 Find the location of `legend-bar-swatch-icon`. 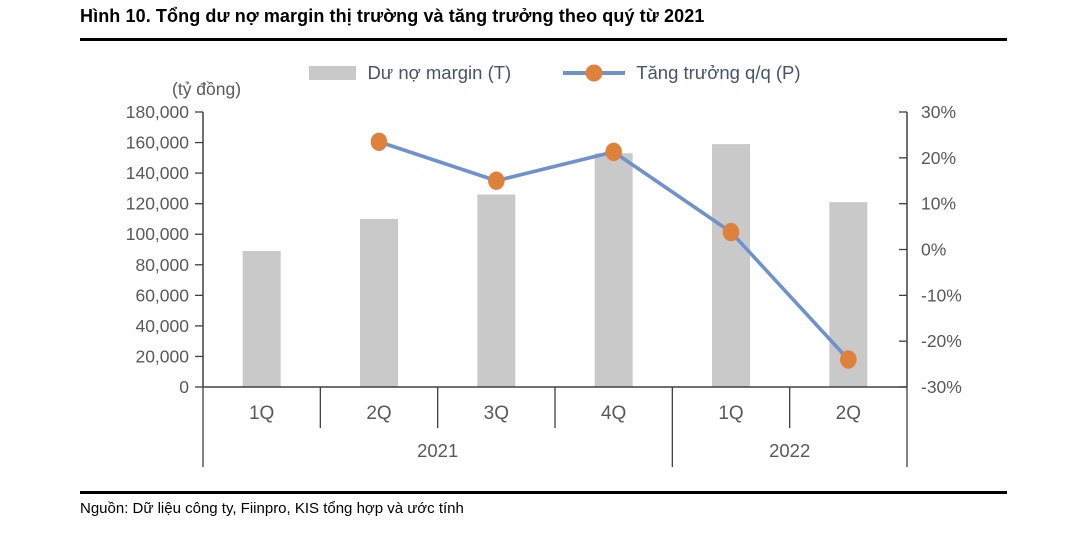

legend-bar-swatch-icon is located at coordinates (333, 73).